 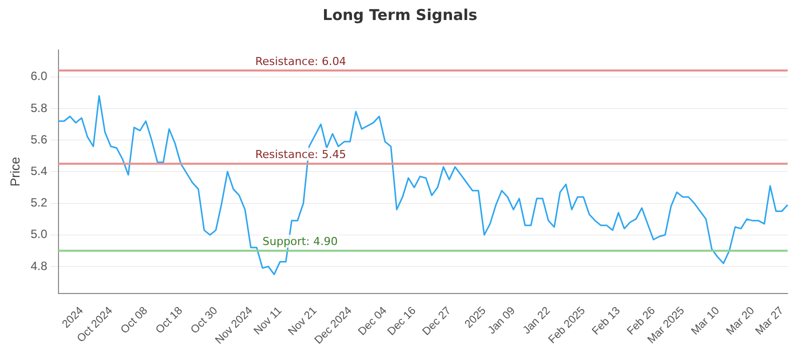 I want to click on chart-title: Long Term Signals, so click(x=400, y=15).